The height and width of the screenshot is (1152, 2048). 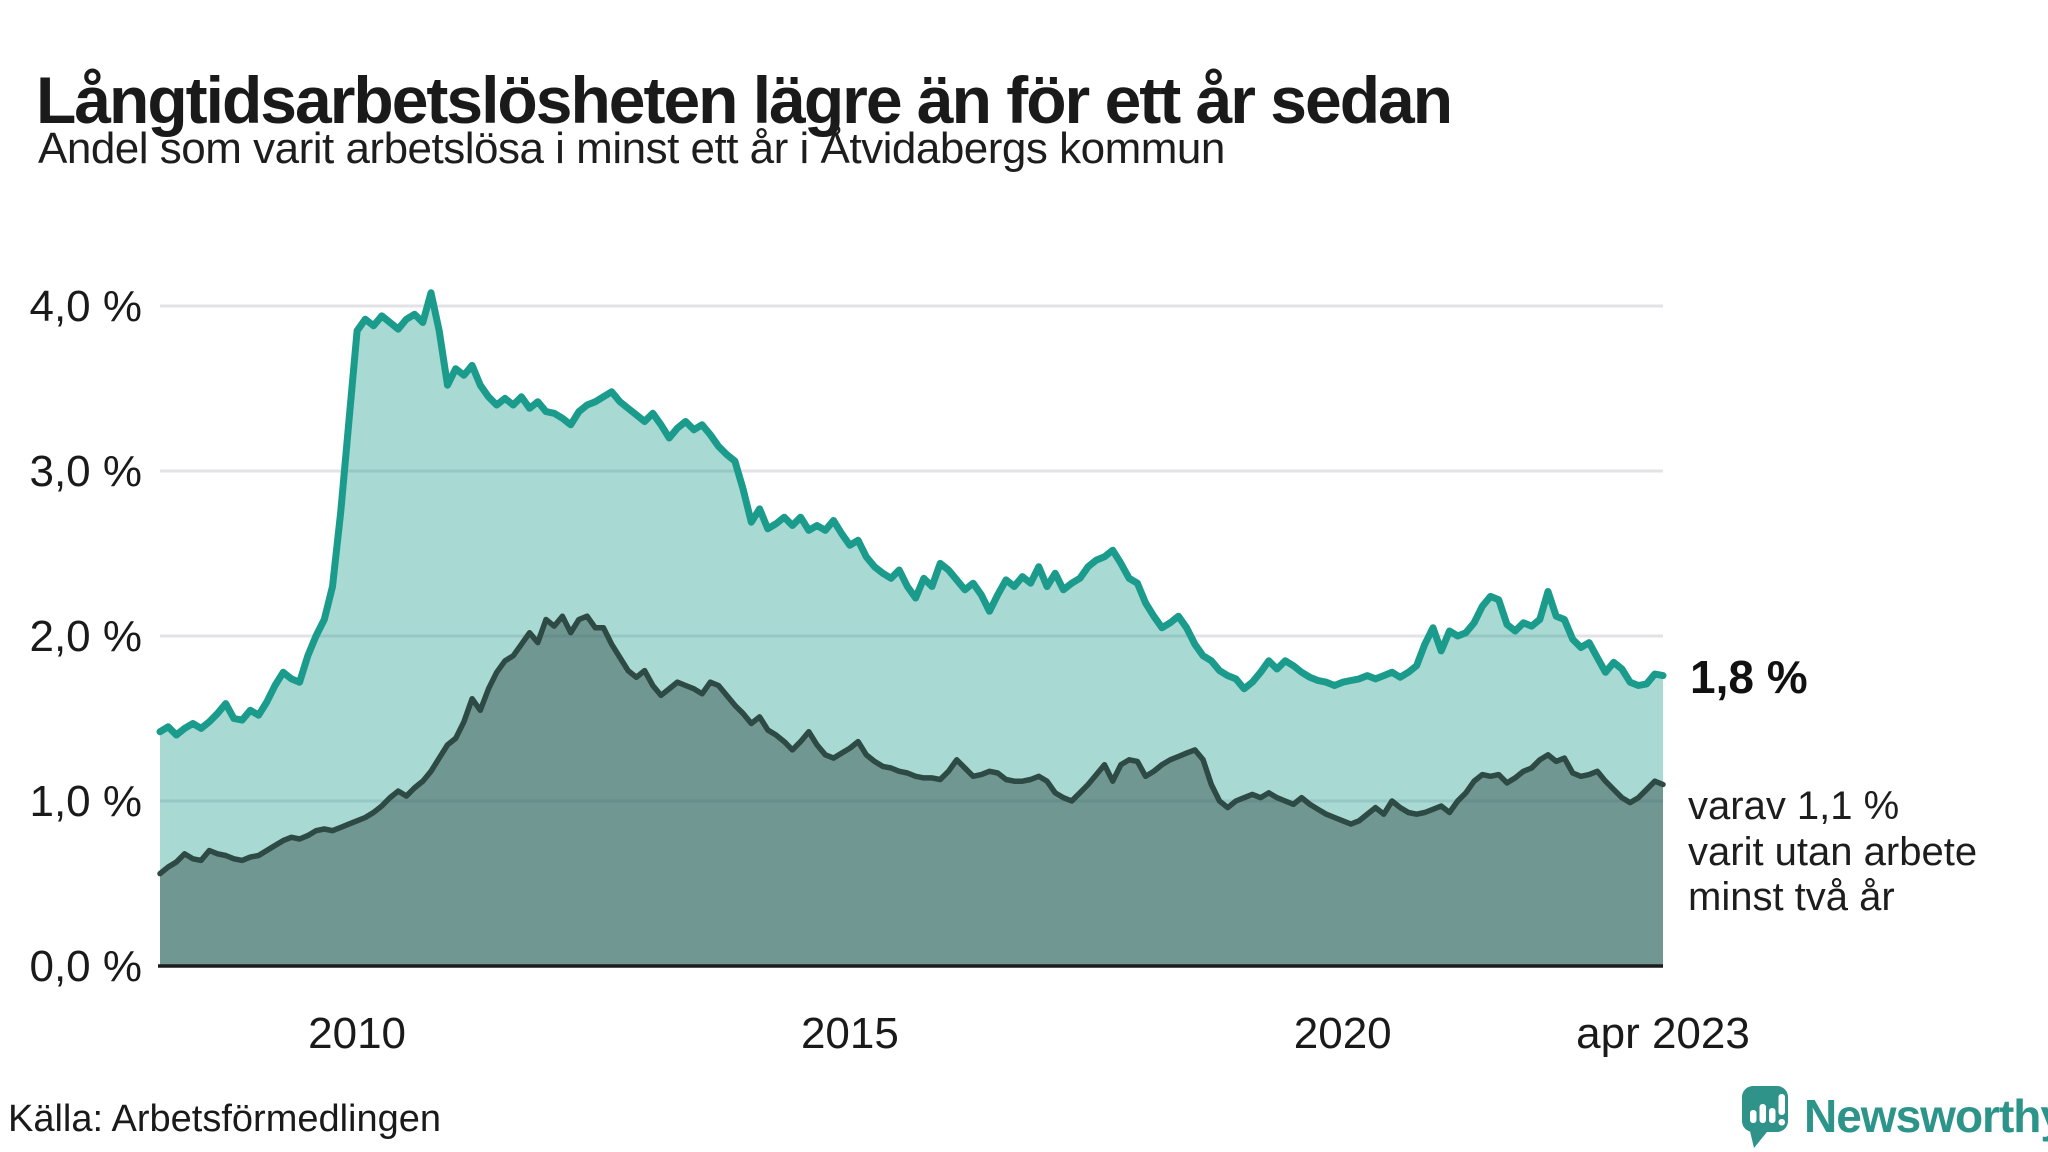 I want to click on newsworthy-logo: Newsworthy, so click(x=1894, y=1116).